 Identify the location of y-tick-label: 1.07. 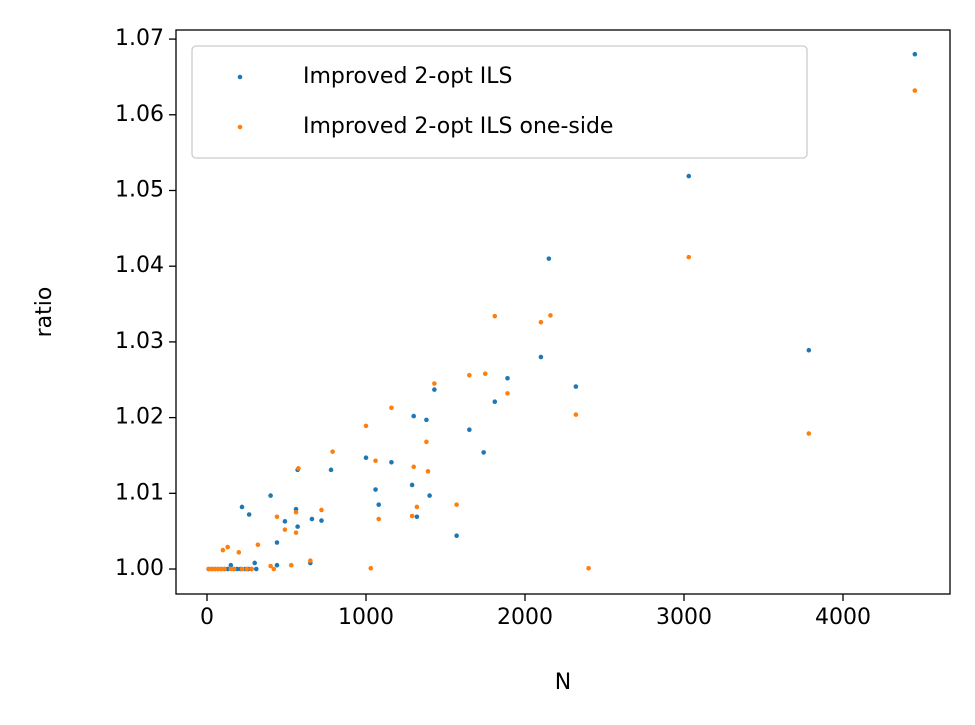
(139, 38).